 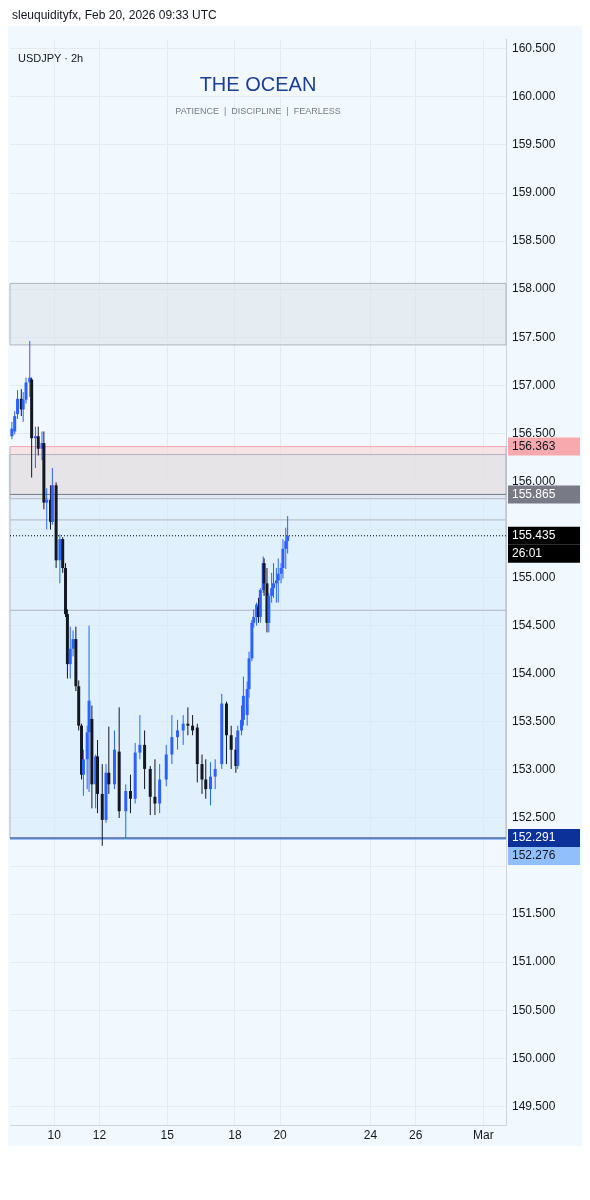 What do you see at coordinates (534, 144) in the screenshot?
I see `y-tick-label: 159.500` at bounding box center [534, 144].